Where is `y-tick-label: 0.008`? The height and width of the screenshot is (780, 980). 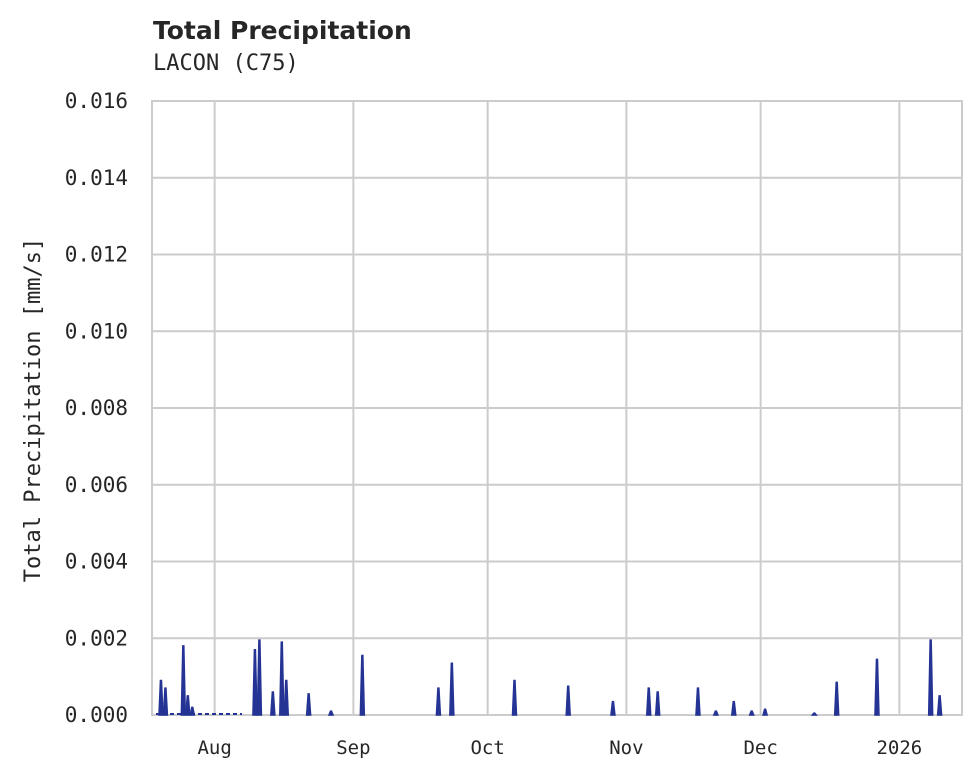
y-tick-label: 0.008 is located at coordinates (96, 408).